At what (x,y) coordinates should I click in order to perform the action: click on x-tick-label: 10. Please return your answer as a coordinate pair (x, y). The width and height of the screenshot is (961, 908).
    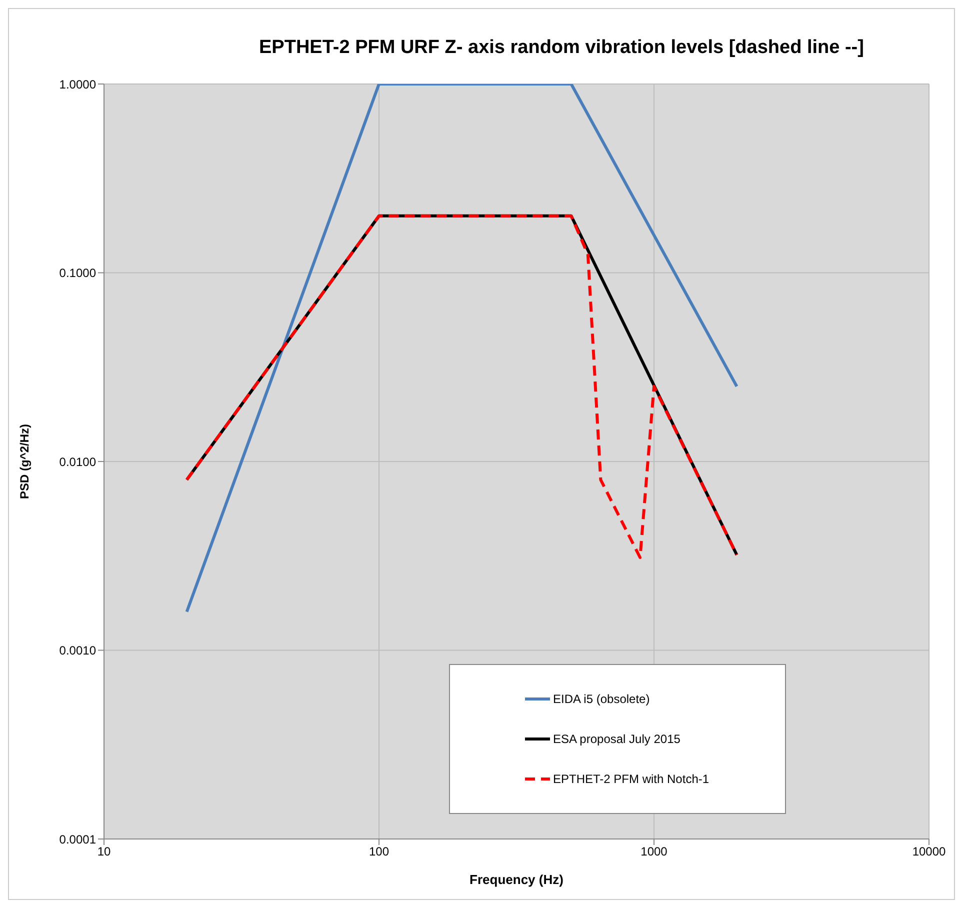
    Looking at the image, I should click on (104, 851).